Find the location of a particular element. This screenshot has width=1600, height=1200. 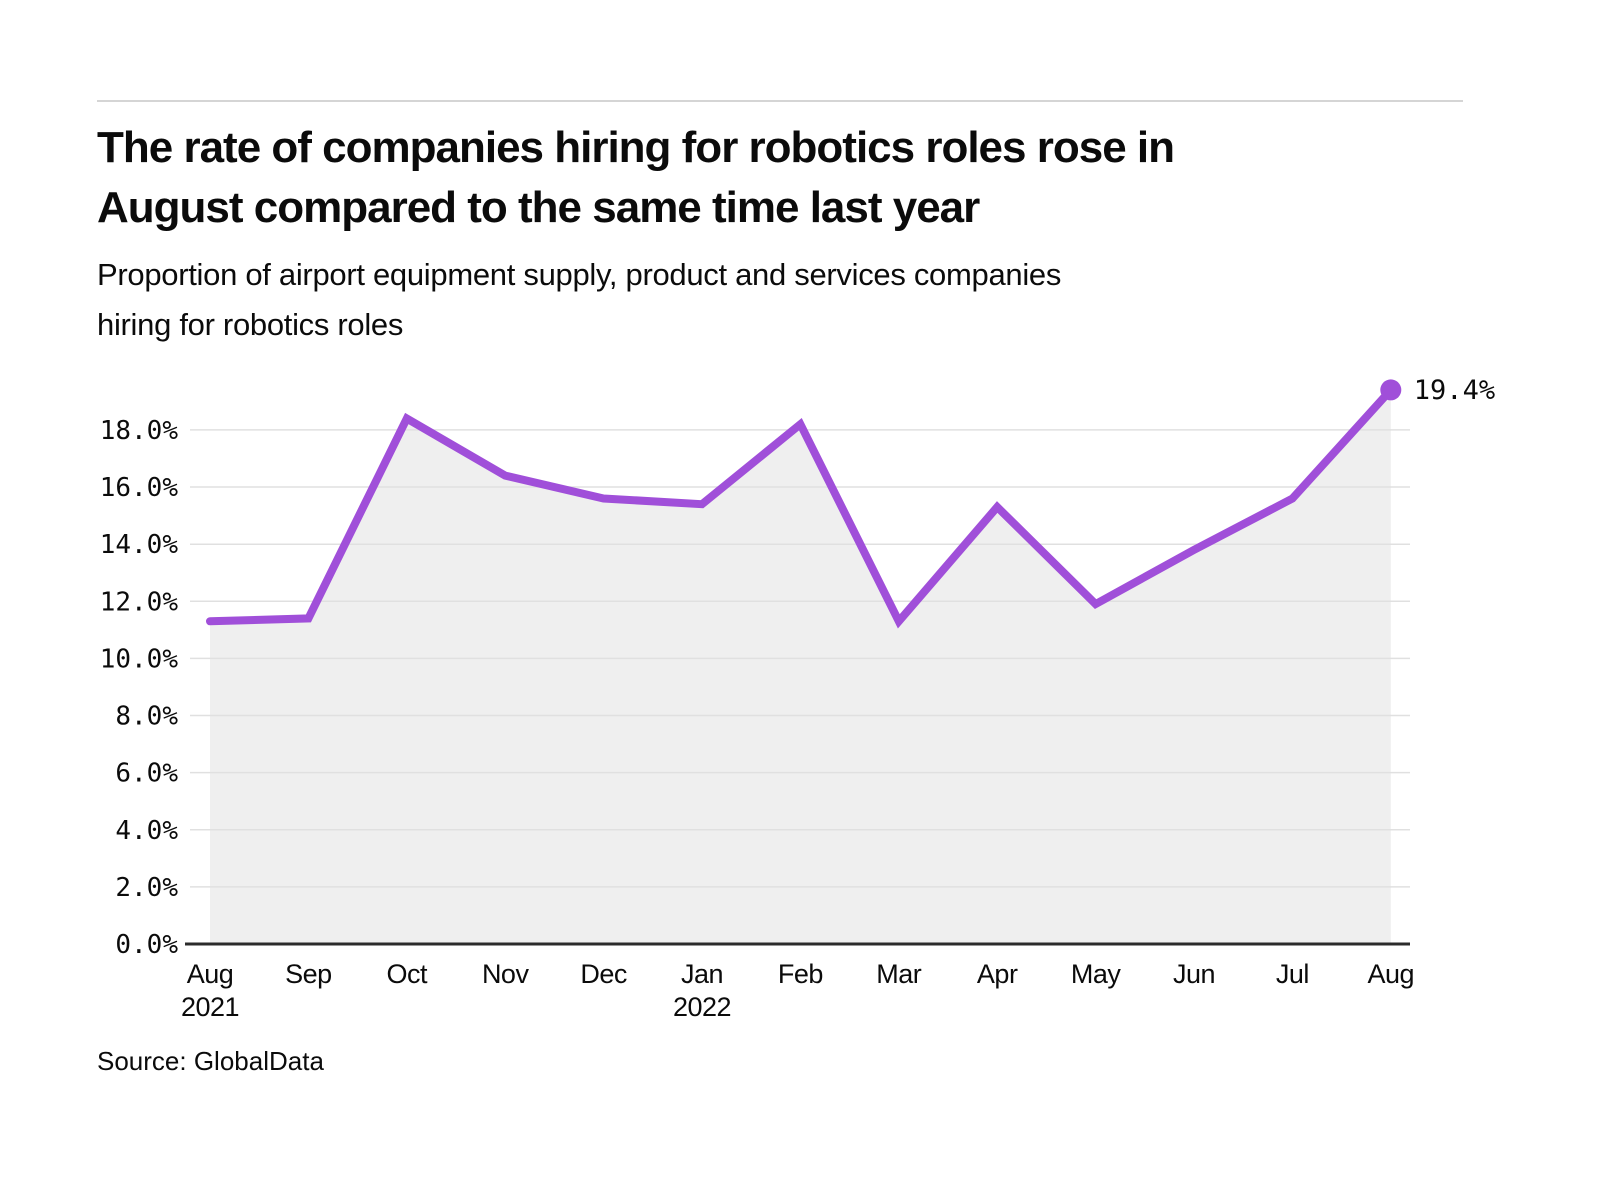

y-tick-label: 4.0% is located at coordinates (146, 831).